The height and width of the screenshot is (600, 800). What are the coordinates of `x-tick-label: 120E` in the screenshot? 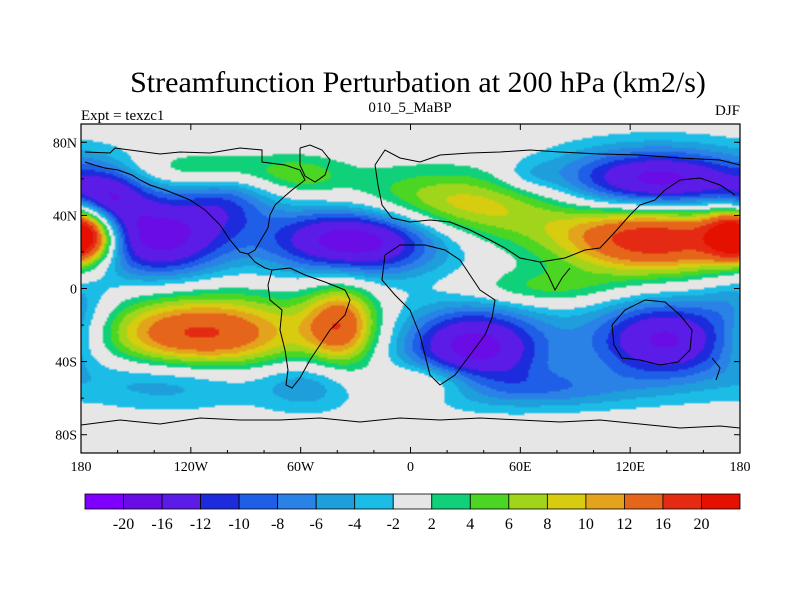 It's located at (630, 467).